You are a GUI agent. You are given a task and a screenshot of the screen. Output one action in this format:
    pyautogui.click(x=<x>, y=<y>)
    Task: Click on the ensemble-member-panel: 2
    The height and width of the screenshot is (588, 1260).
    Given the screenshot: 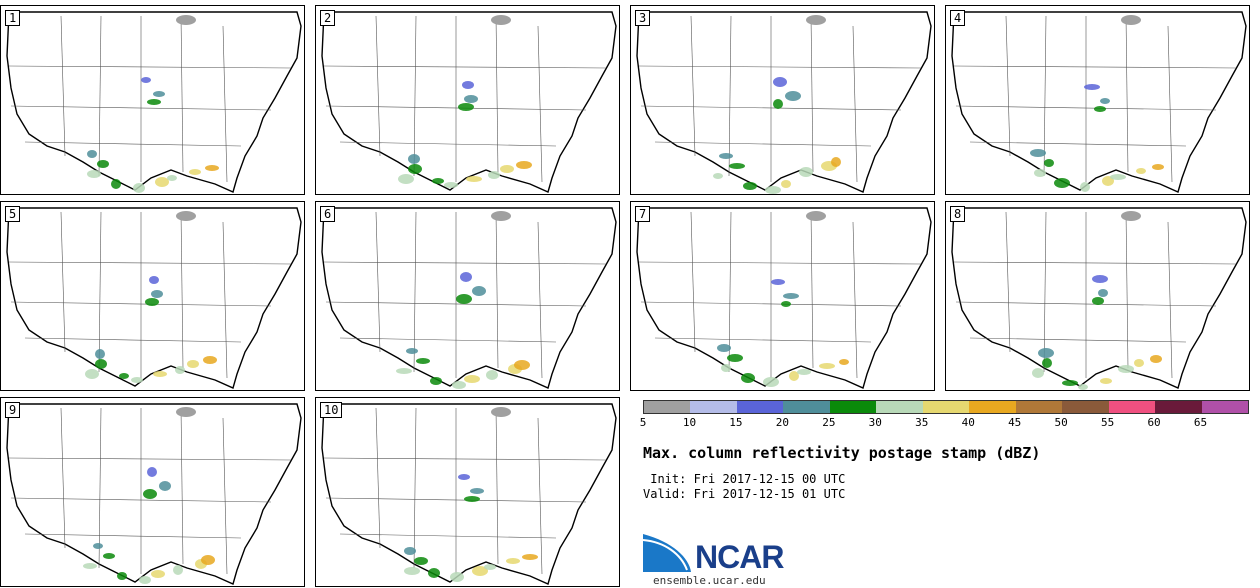 What is the action you would take?
    pyautogui.click(x=467, y=100)
    